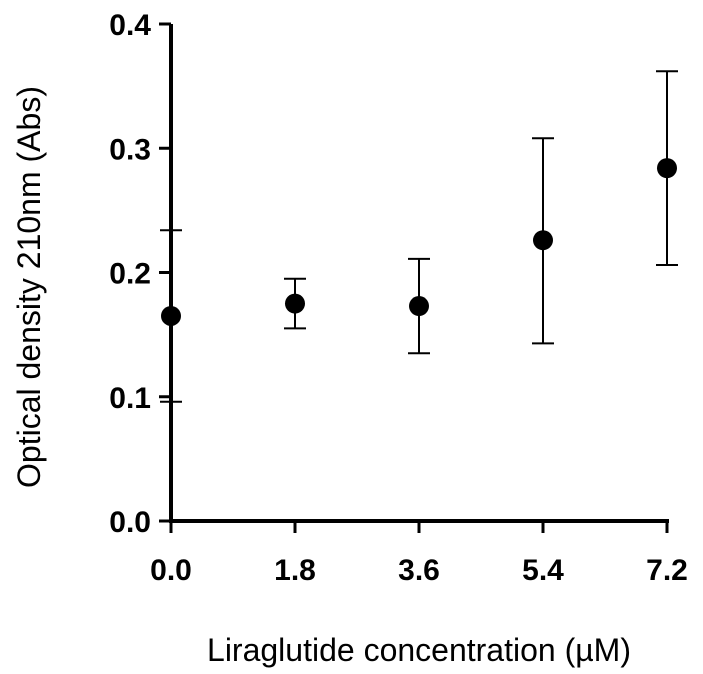 Image resolution: width=703 pixels, height=674 pixels. Describe the element at coordinates (419, 650) in the screenshot. I see `x-axis-title: Liraglutide concentration (µM)` at that location.